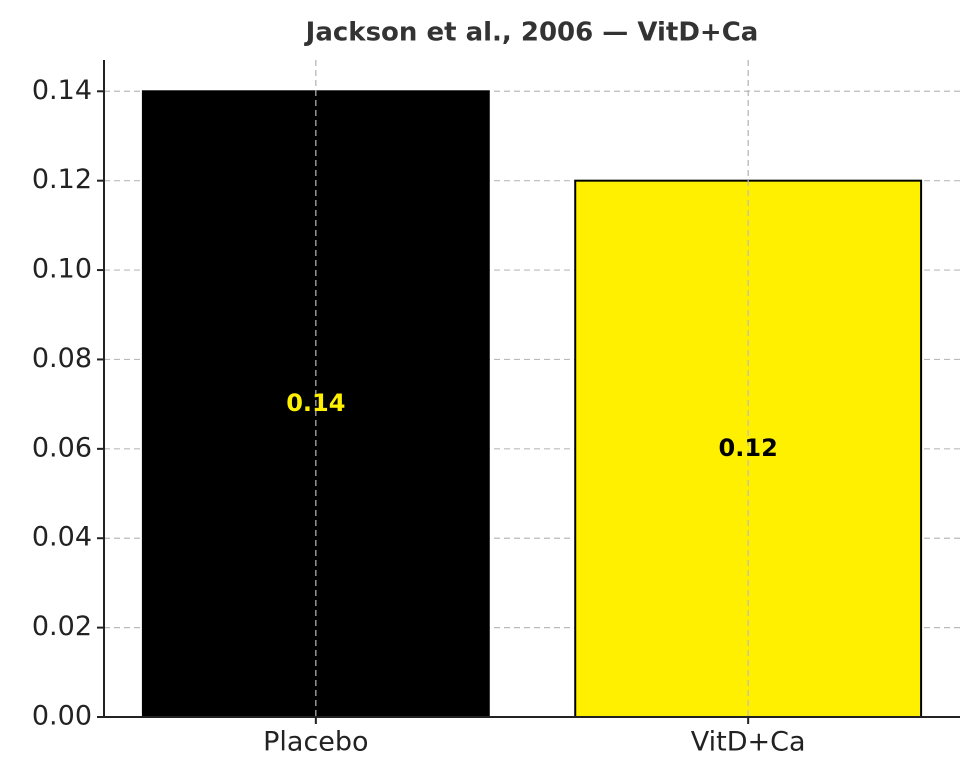 The width and height of the screenshot is (979, 780). What do you see at coordinates (62, 358) in the screenshot?
I see `y-tick-label: 0.08` at bounding box center [62, 358].